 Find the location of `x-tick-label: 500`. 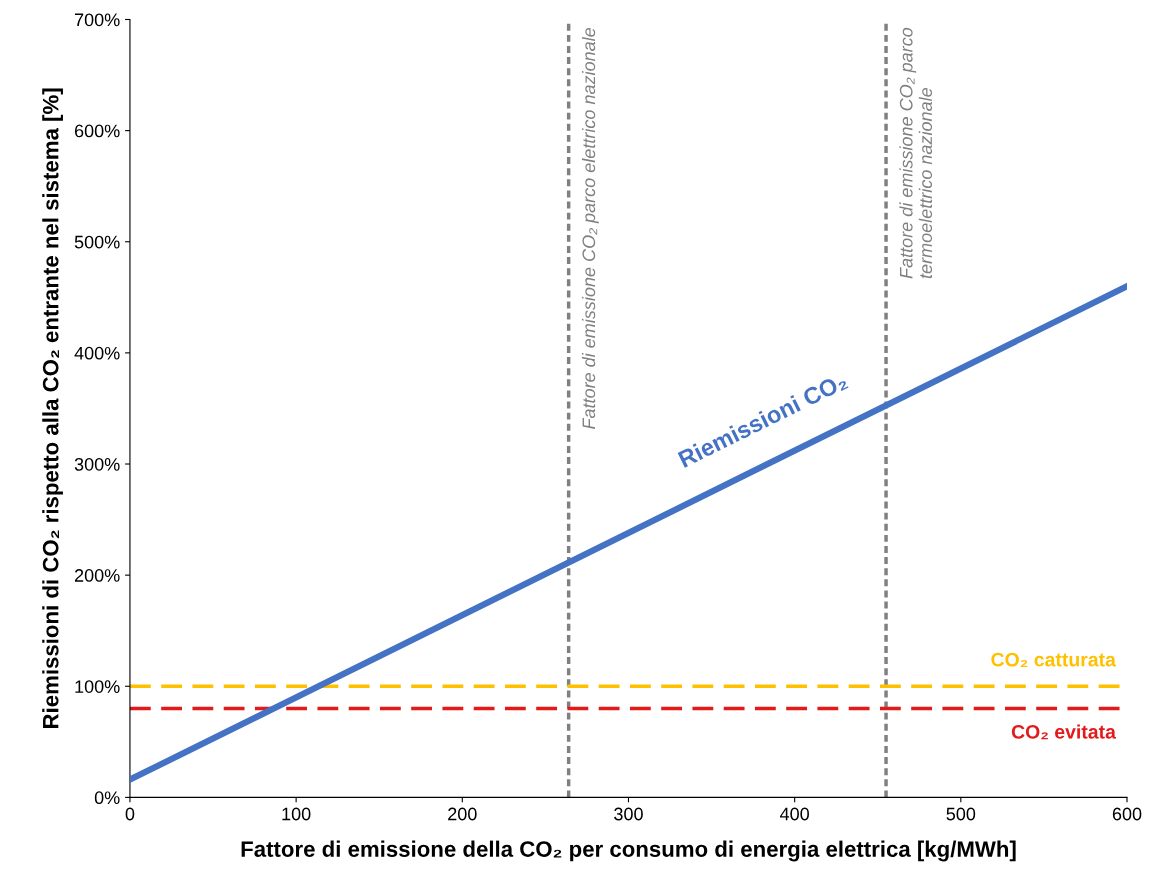

x-tick-label: 500 is located at coordinates (961, 814).